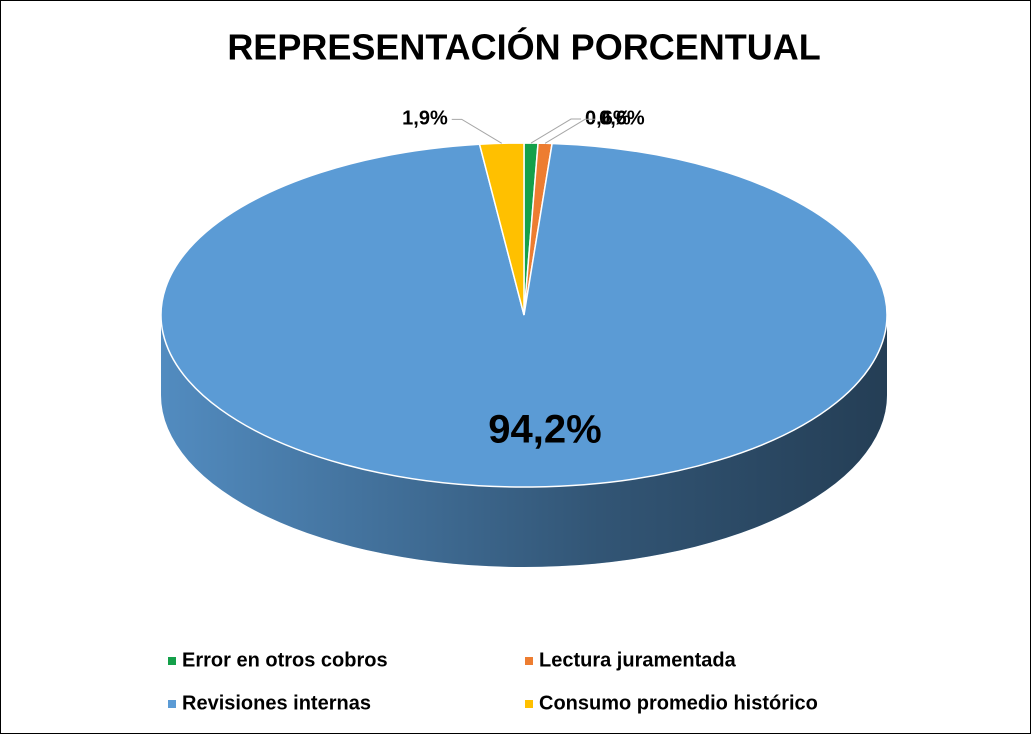 The height and width of the screenshot is (734, 1031). What do you see at coordinates (544, 430) in the screenshot?
I see `data-label: 94,2%` at bounding box center [544, 430].